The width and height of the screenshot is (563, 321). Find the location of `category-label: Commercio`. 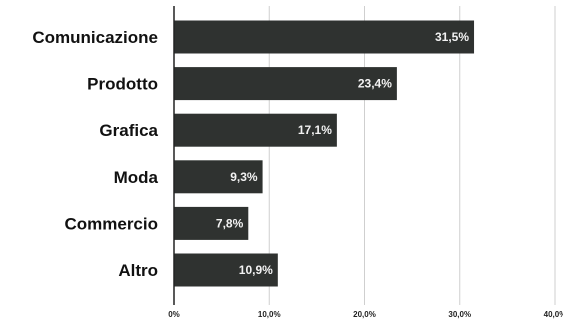

category-label: Commercio is located at coordinates (111, 223).